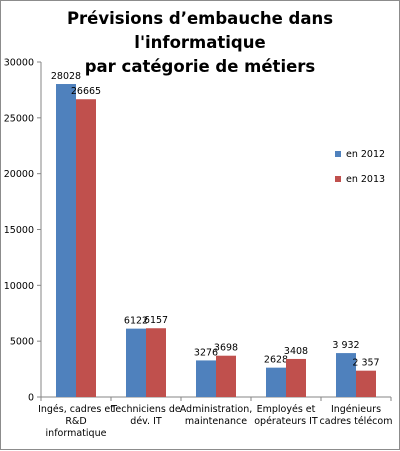 The width and height of the screenshot is (400, 451). I want to click on data-label: 3408, so click(296, 351).